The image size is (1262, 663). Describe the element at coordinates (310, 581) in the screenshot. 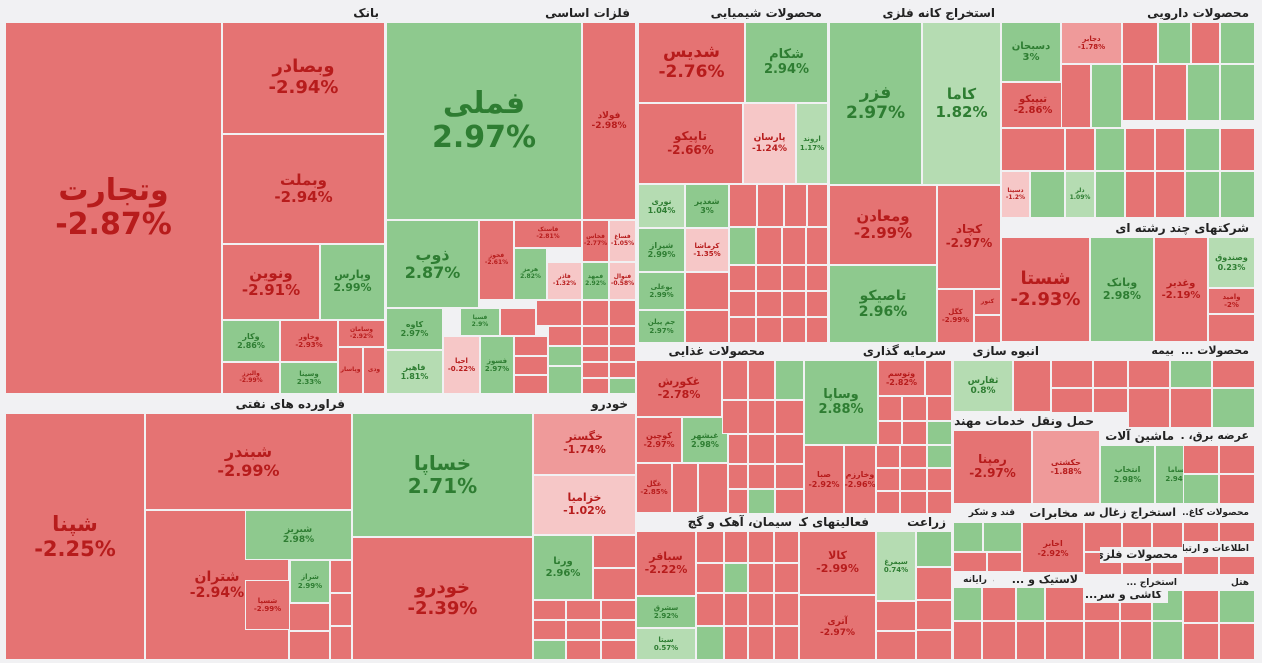

I see `stock-tile-shraz: شراز 2.99%` at that location.